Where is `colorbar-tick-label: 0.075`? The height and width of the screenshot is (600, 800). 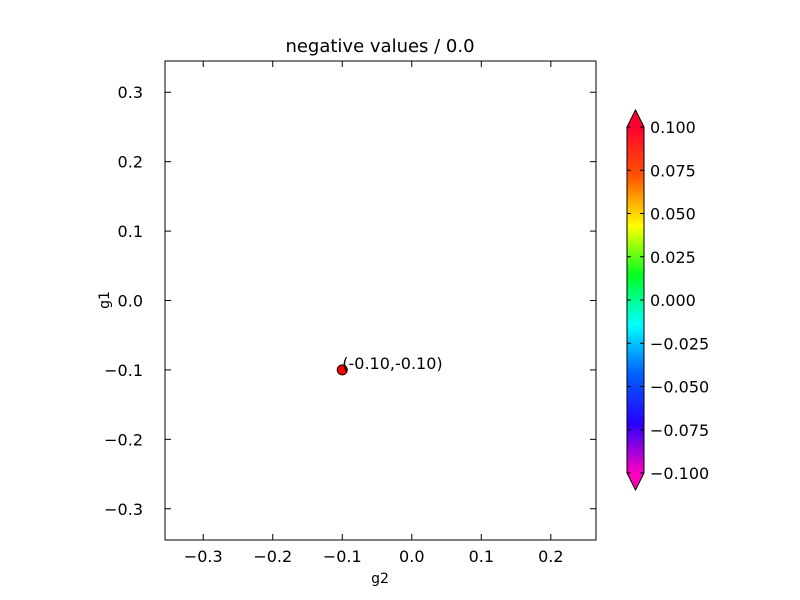 colorbar-tick-label: 0.075 is located at coordinates (673, 170).